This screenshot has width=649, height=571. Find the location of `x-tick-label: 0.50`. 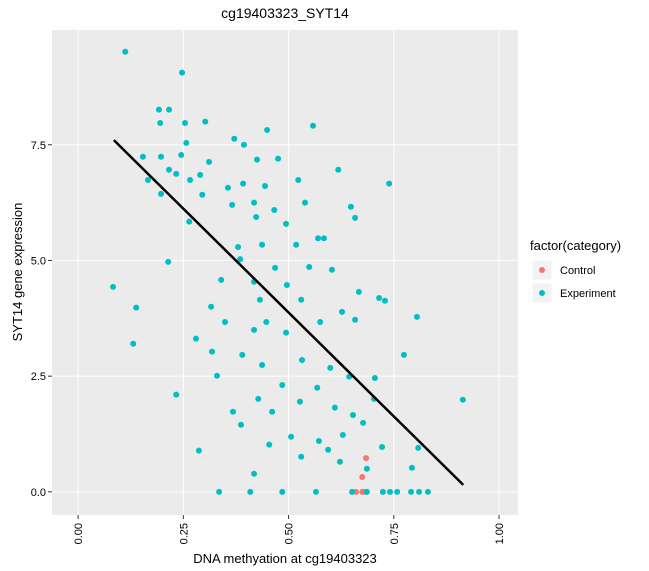

x-tick-label: 0.50 is located at coordinates (290, 533).